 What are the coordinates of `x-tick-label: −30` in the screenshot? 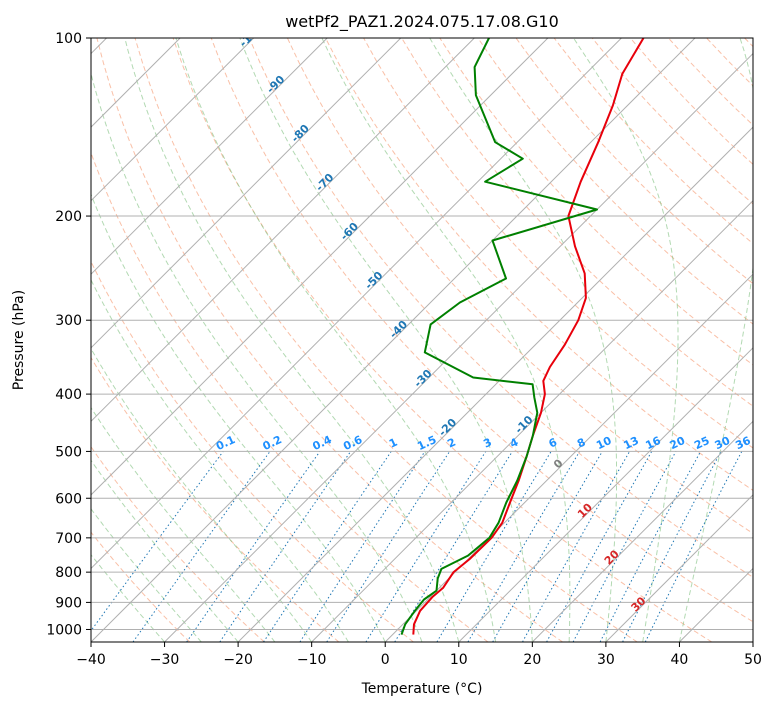 It's located at (165, 660).